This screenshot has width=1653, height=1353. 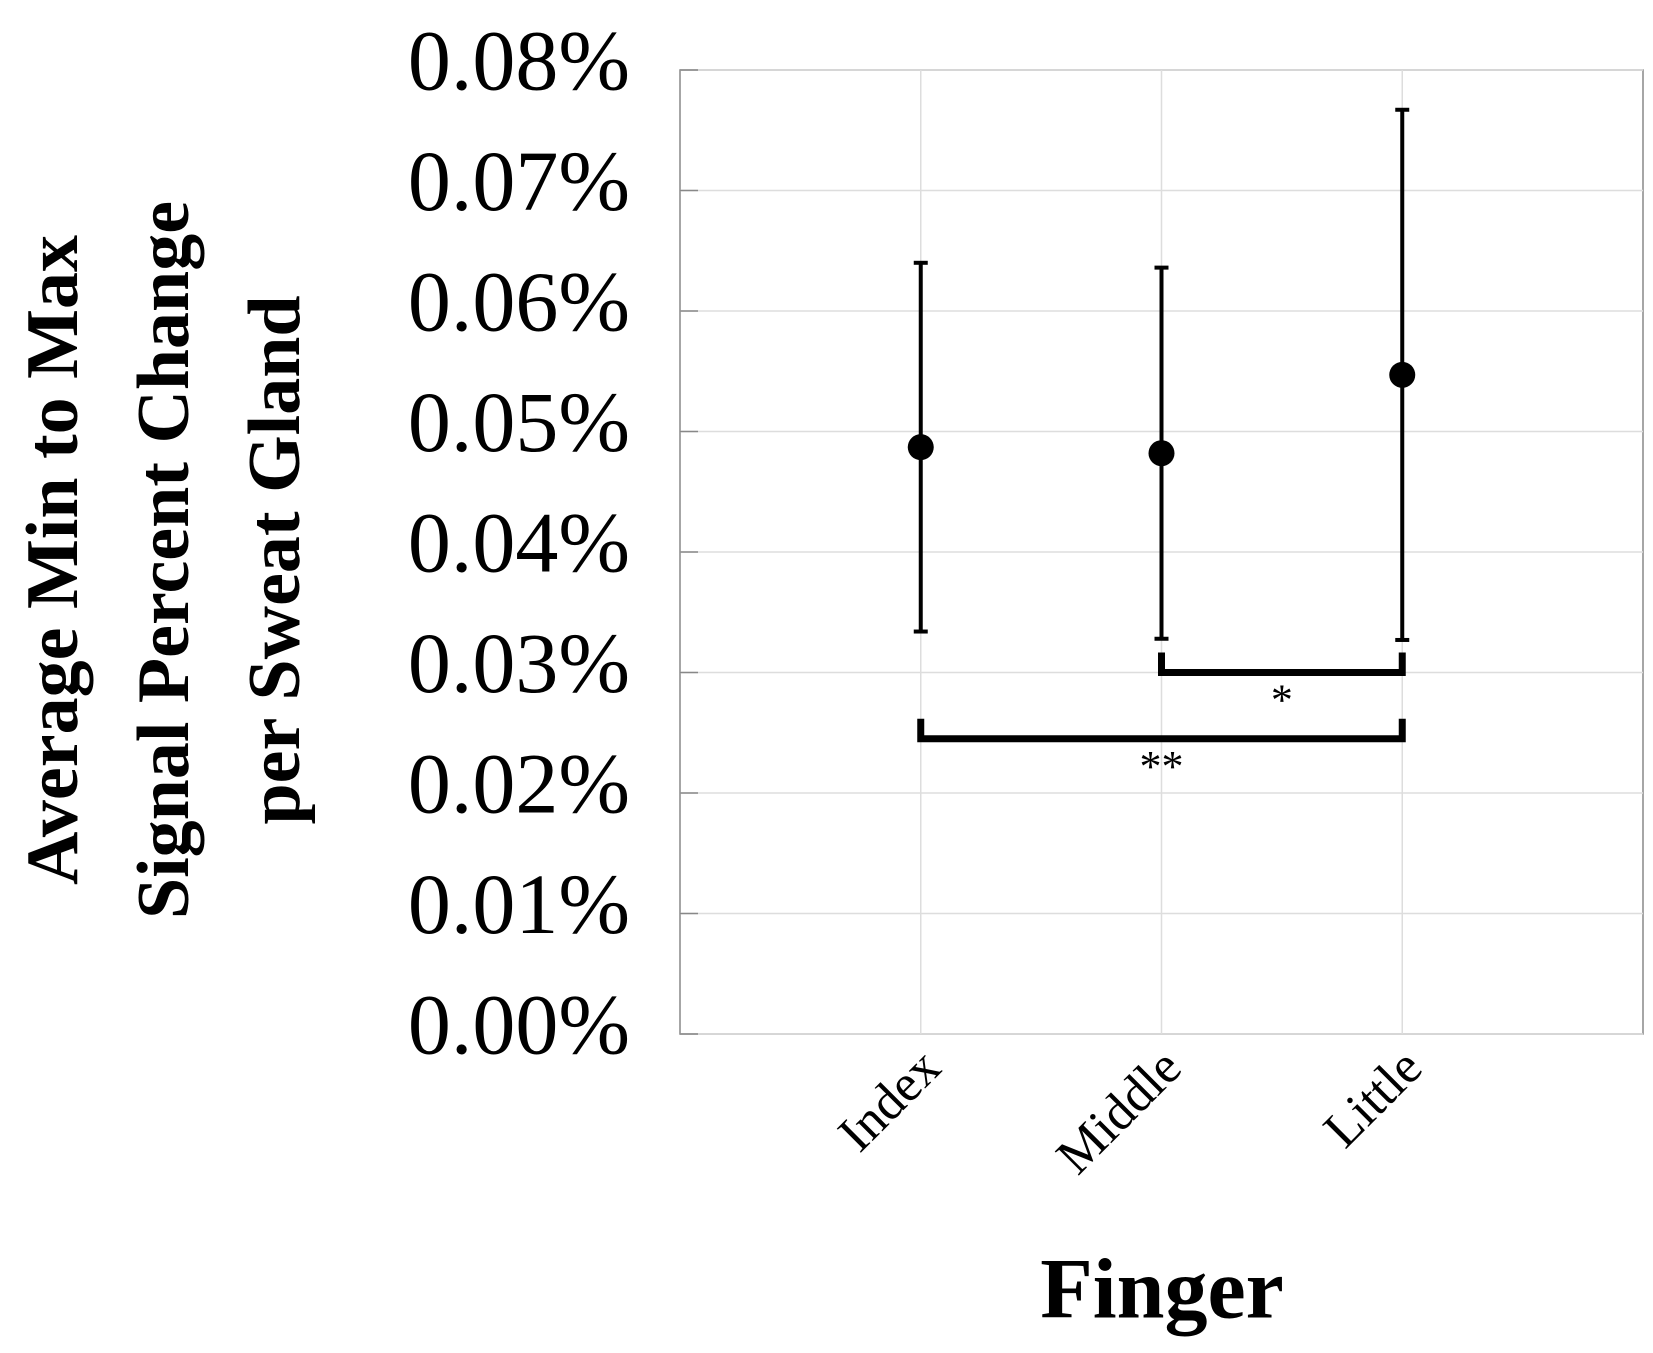 What do you see at coordinates (519, 422) in the screenshot?
I see `y-tick-label: 0.05%` at bounding box center [519, 422].